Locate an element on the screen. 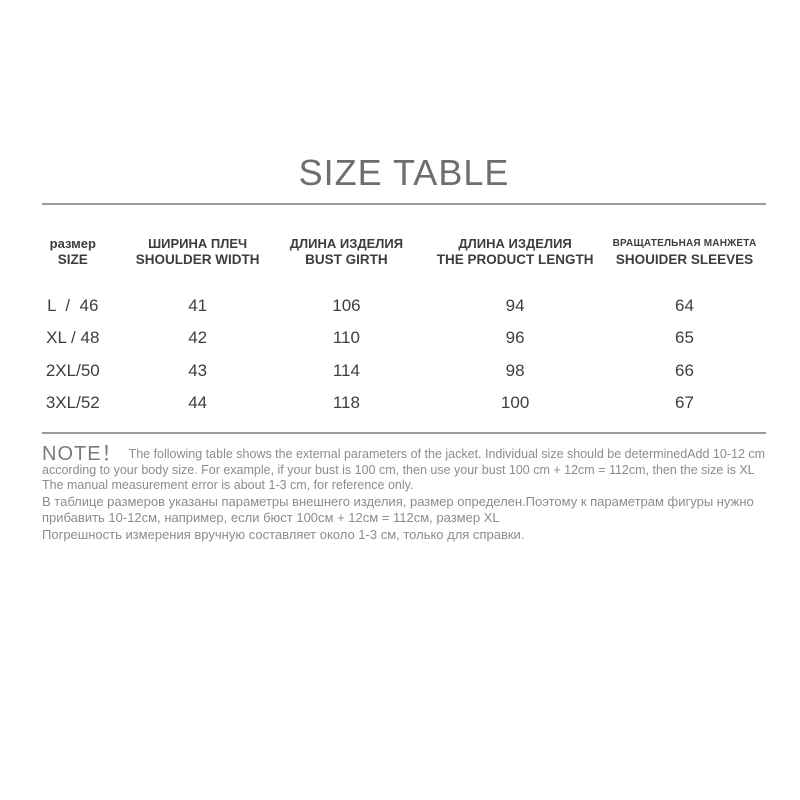 The image size is (800, 800). header-bust-girth-en: BUST GIRTH is located at coordinates (346, 260).